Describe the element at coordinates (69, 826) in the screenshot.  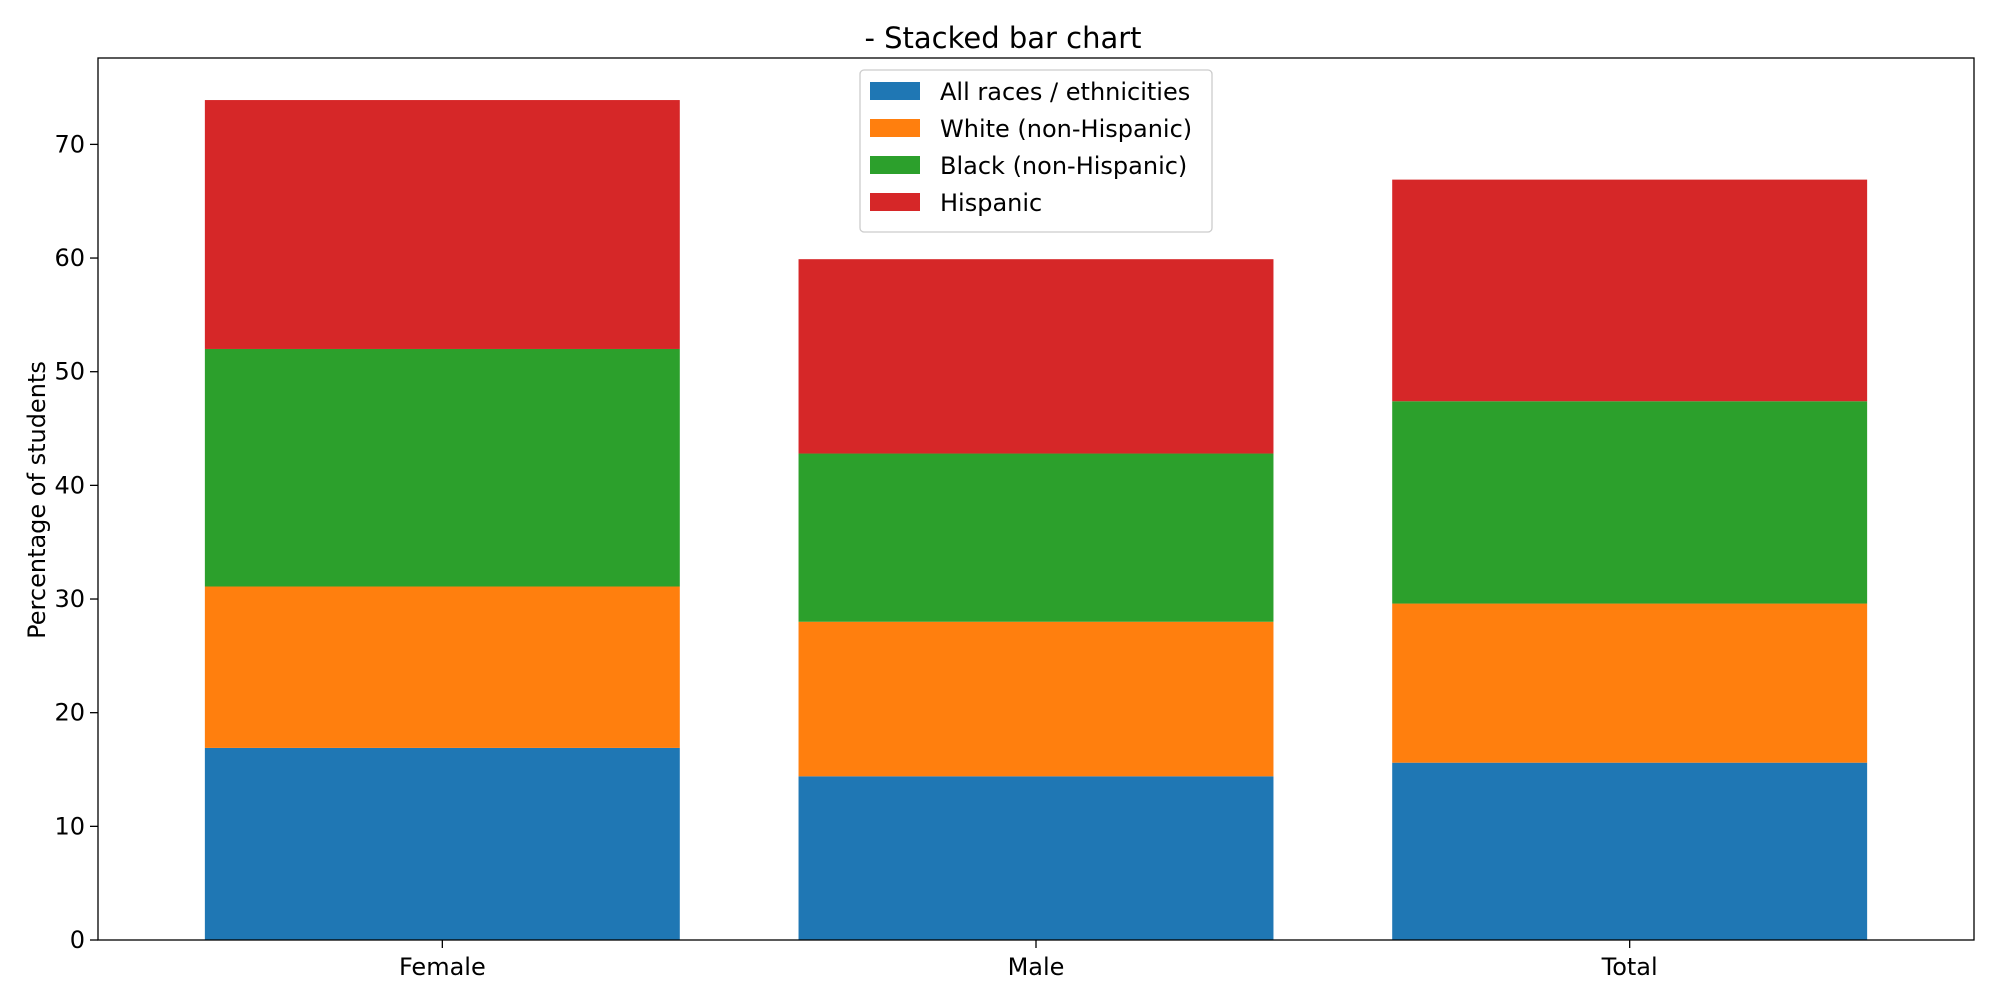
I see `y-tick-label: 10` at that location.